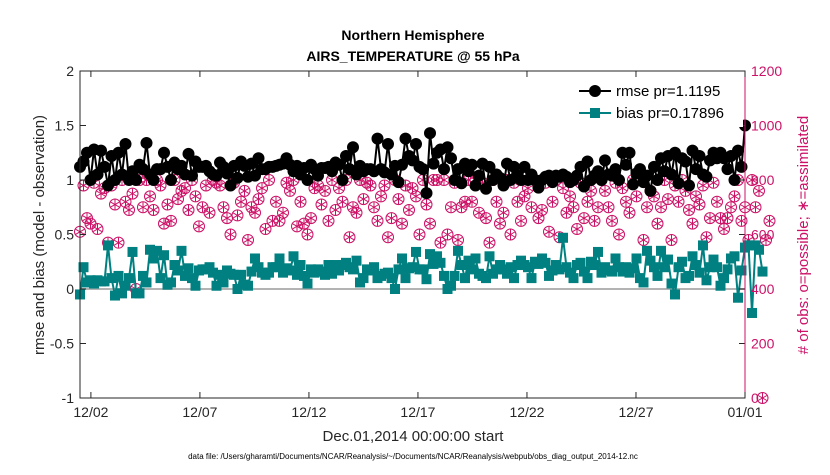 The height and width of the screenshot is (475, 830). Describe the element at coordinates (766, 71) in the screenshot. I see `y-right-tick-label: 1200` at that location.